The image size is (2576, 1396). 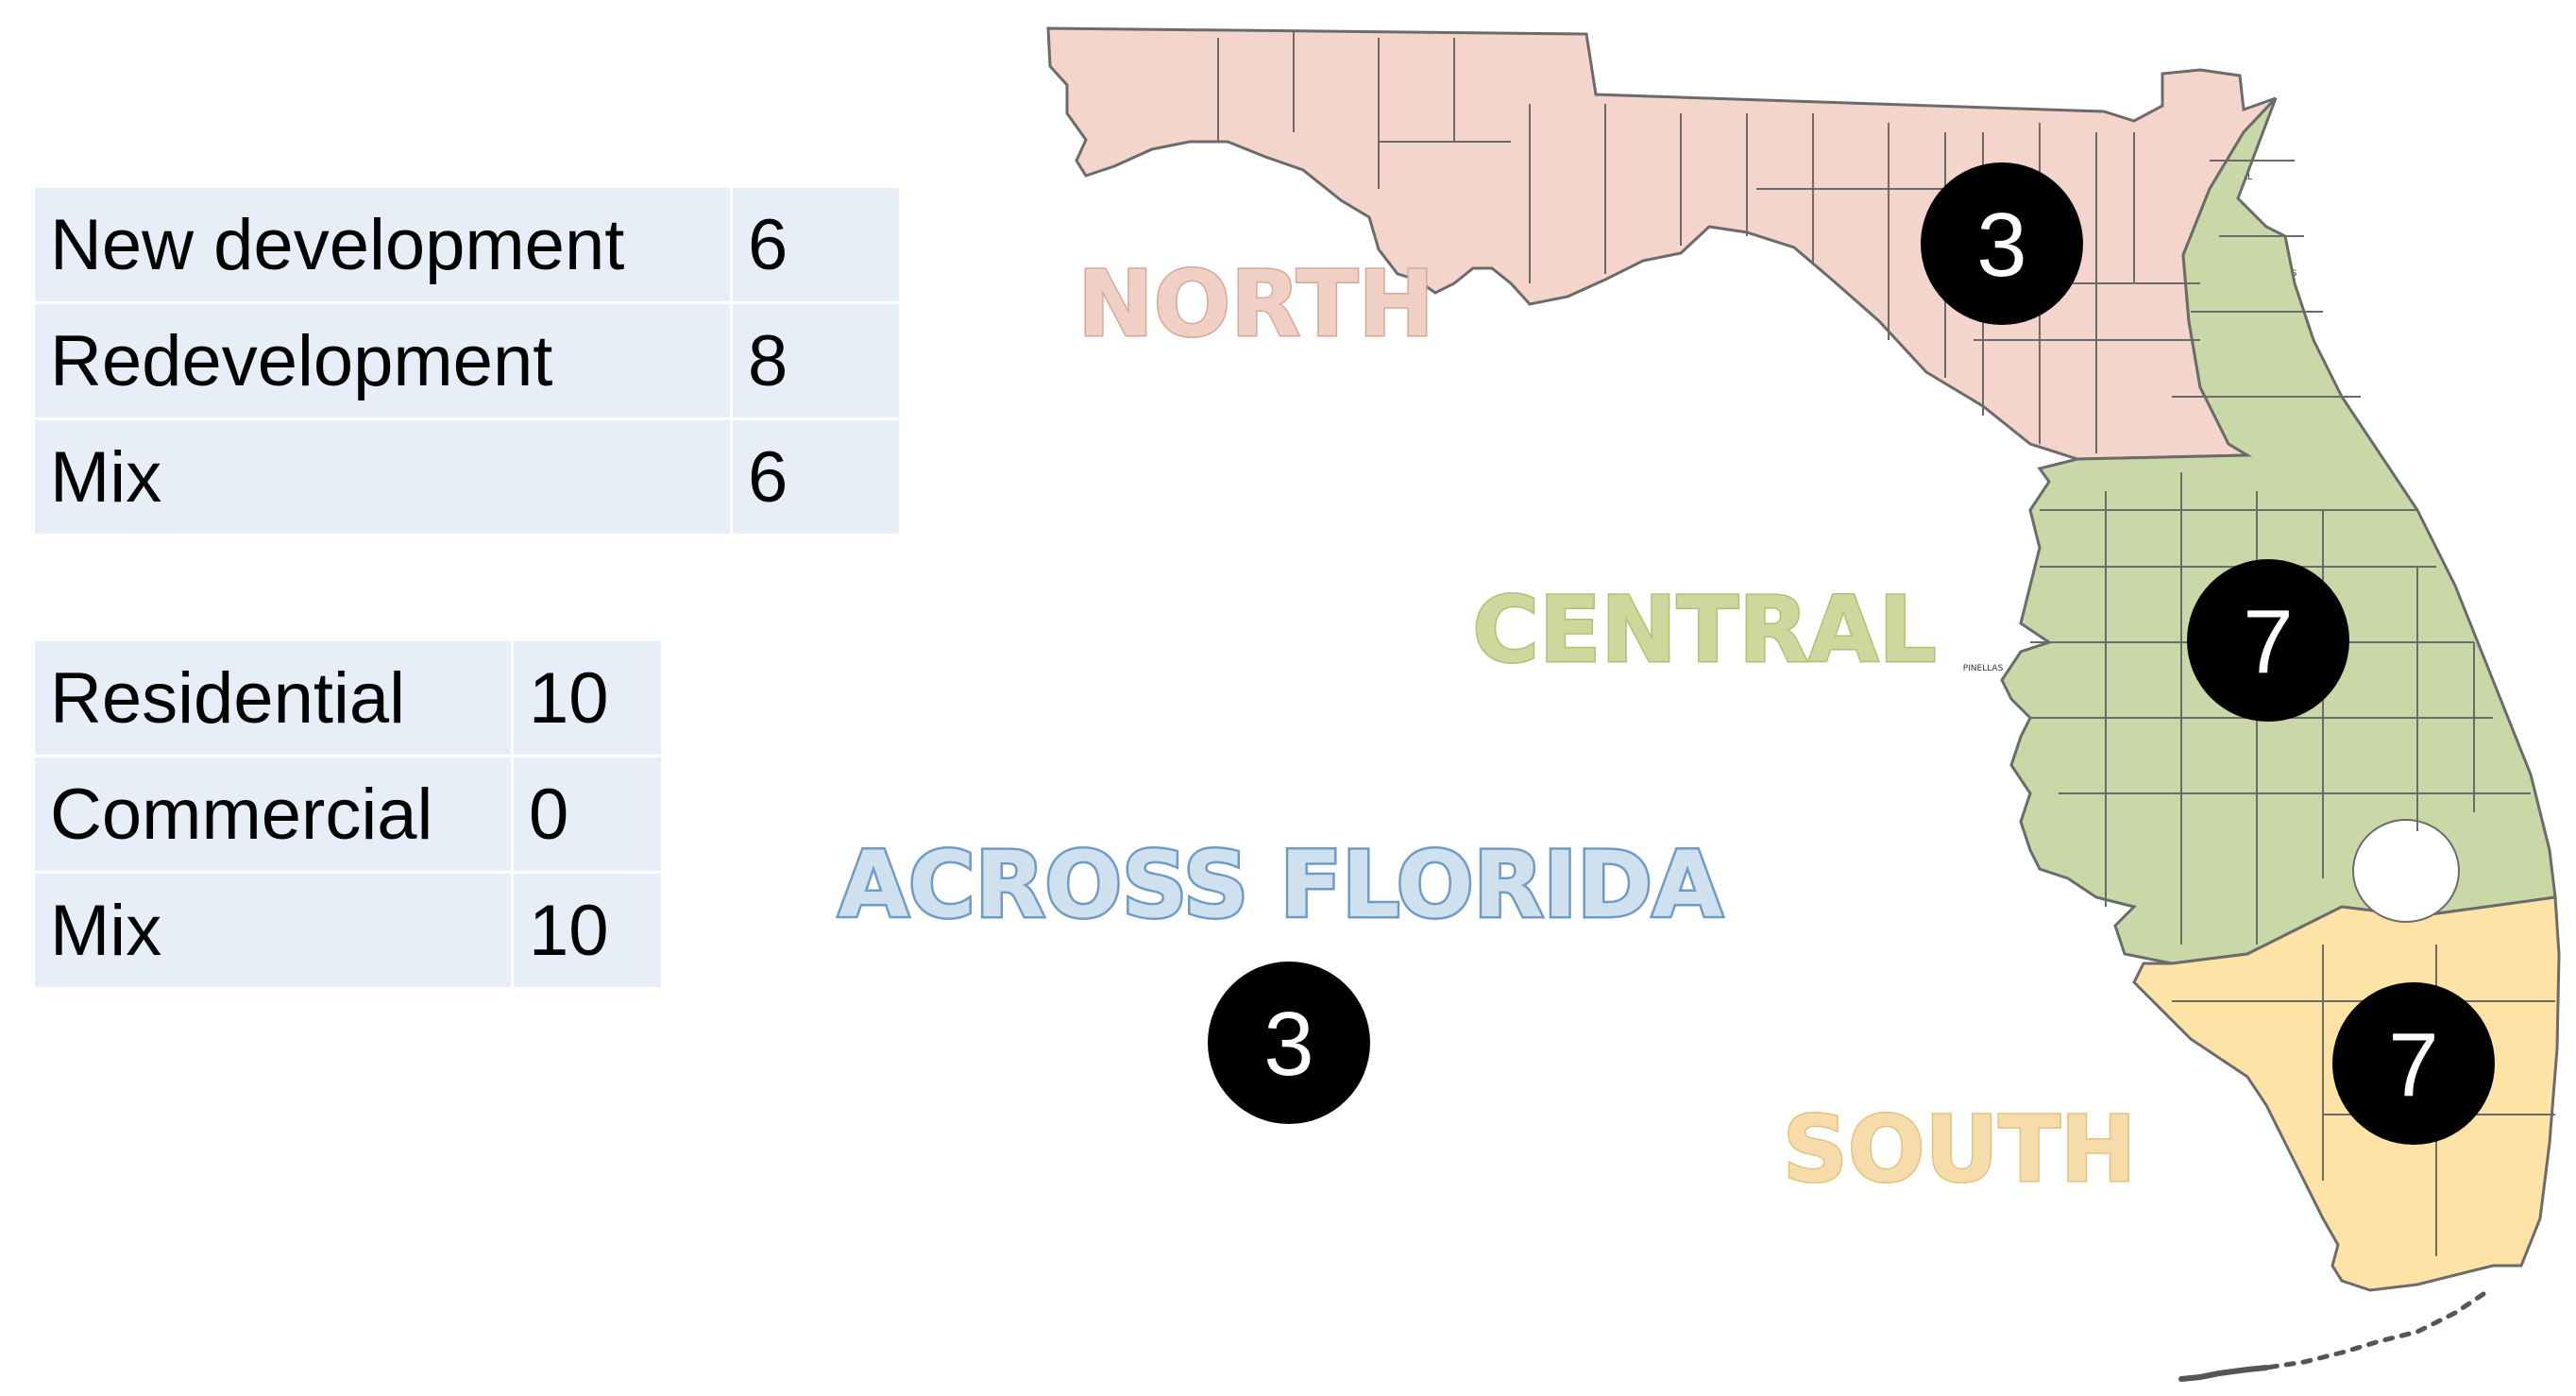 I want to click on florida-keys-tip, so click(x=2223, y=1373).